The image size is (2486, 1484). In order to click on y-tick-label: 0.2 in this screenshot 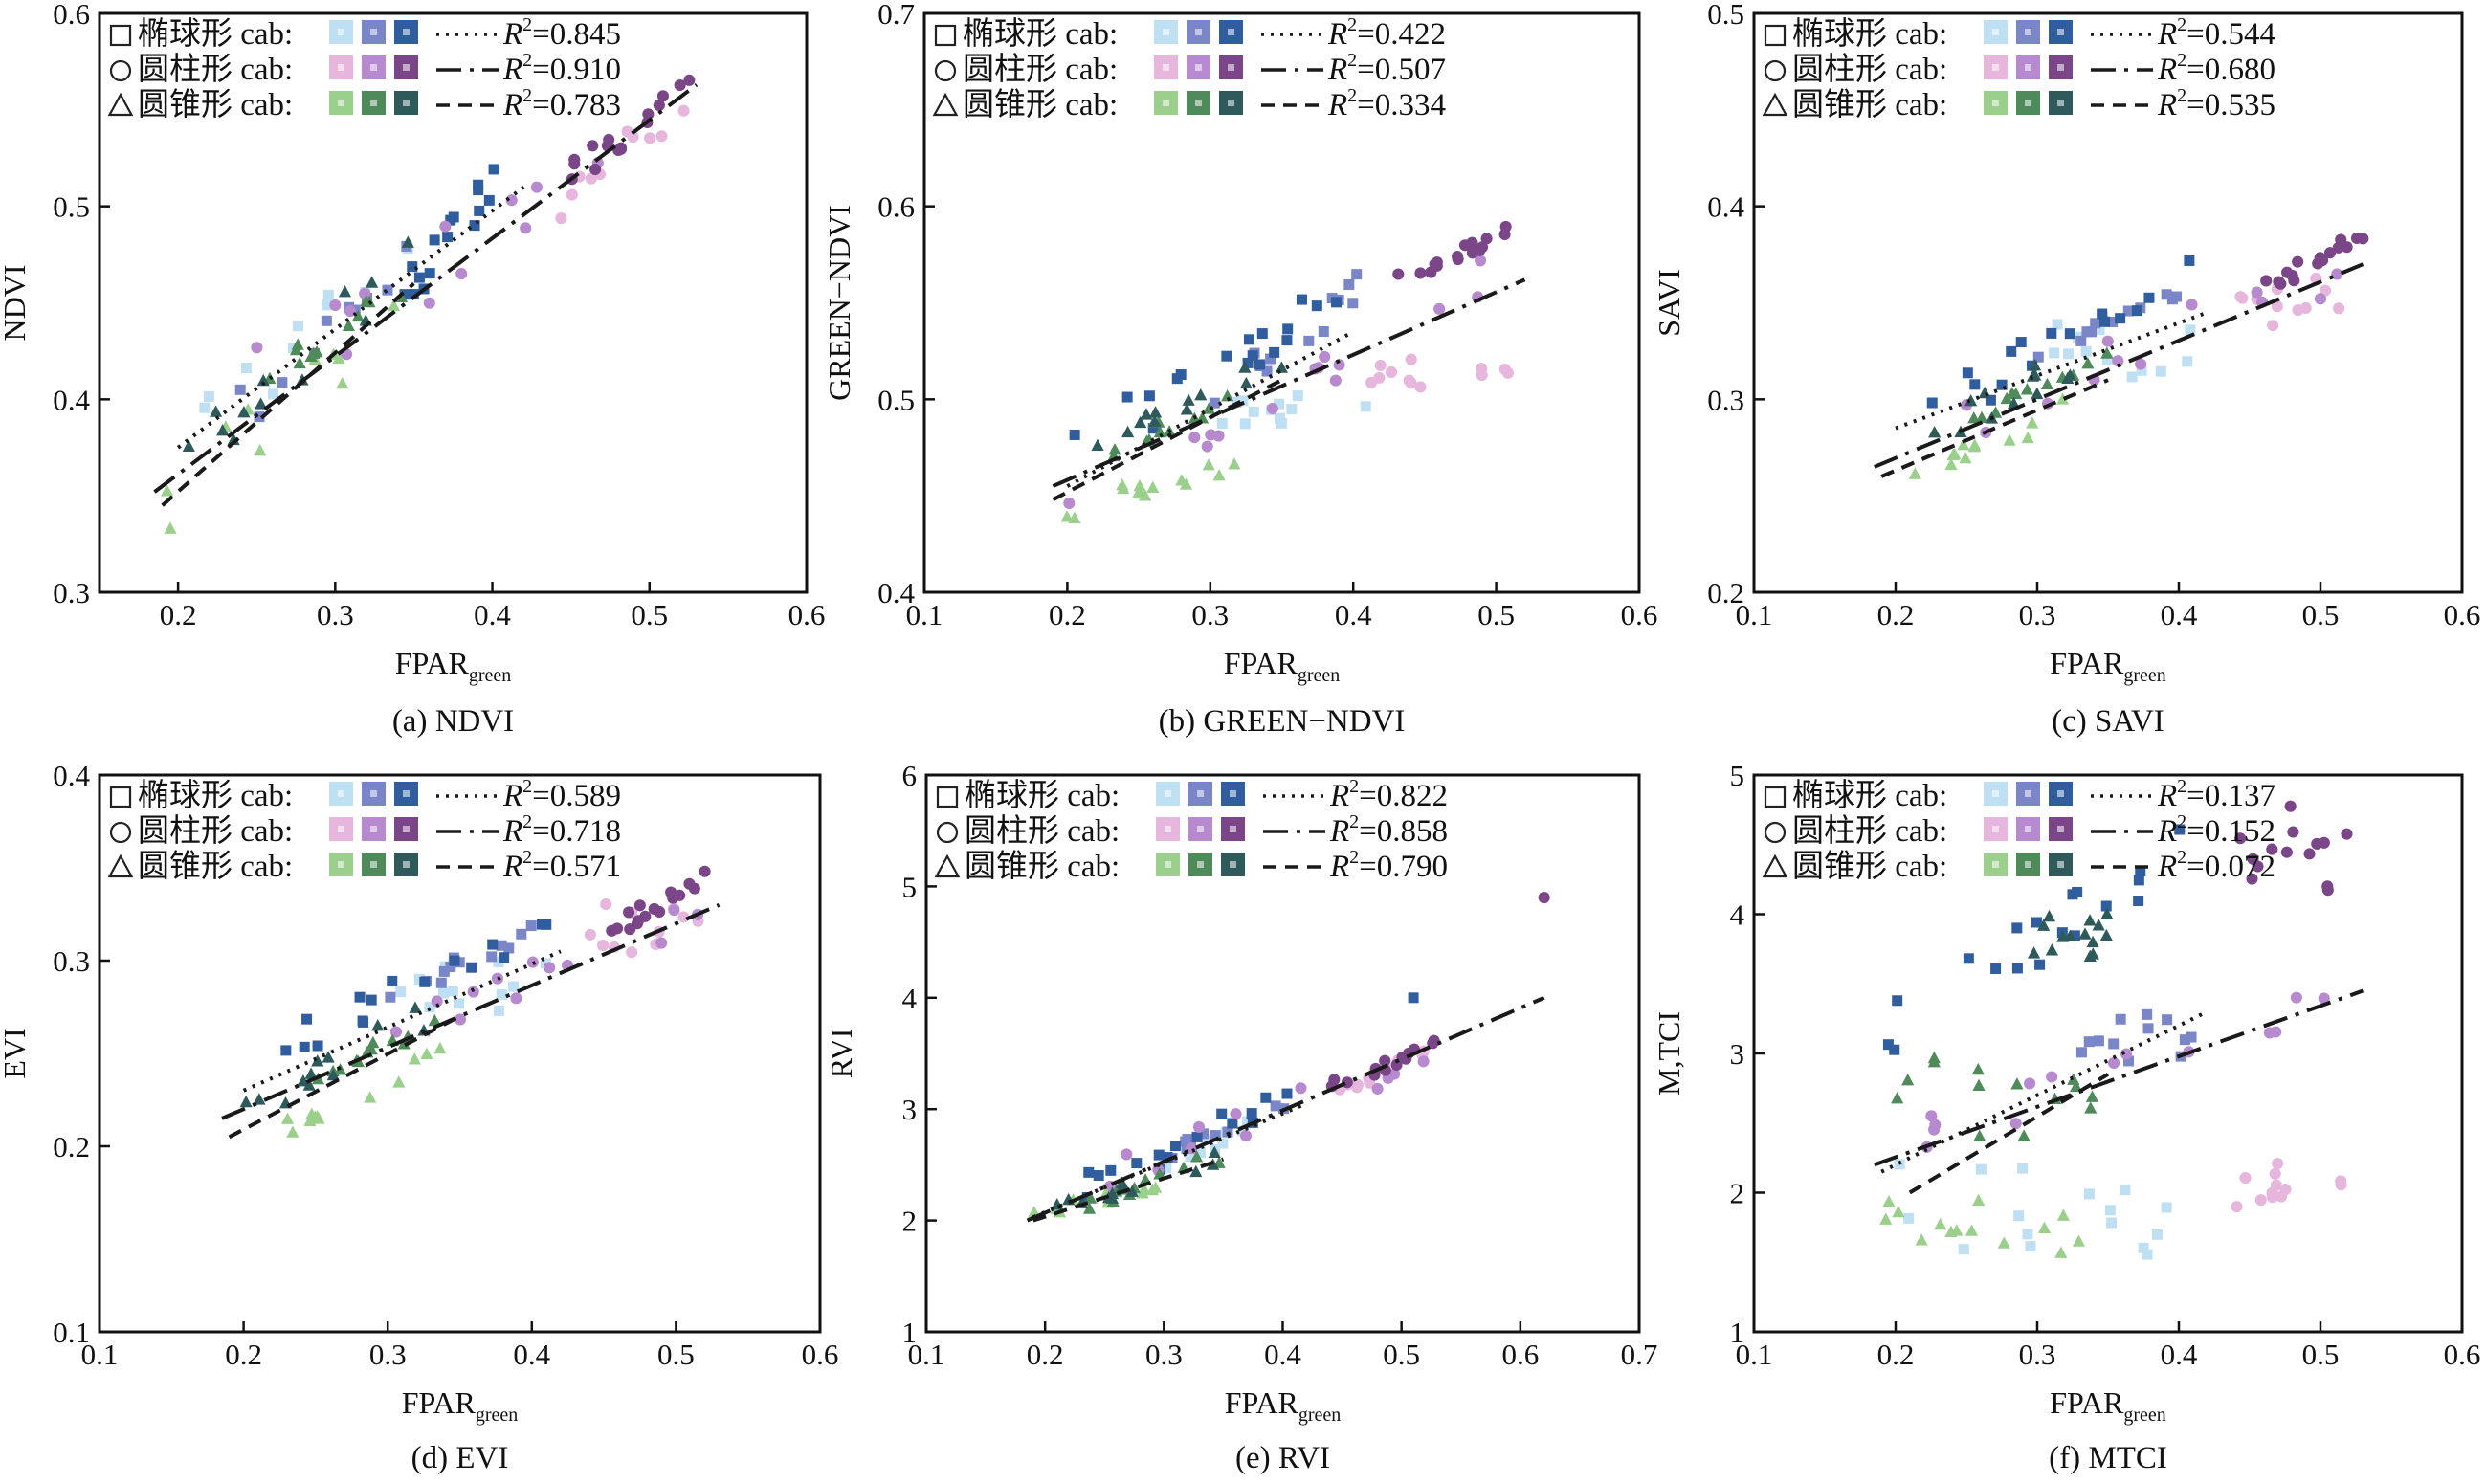, I will do `click(1726, 592)`.